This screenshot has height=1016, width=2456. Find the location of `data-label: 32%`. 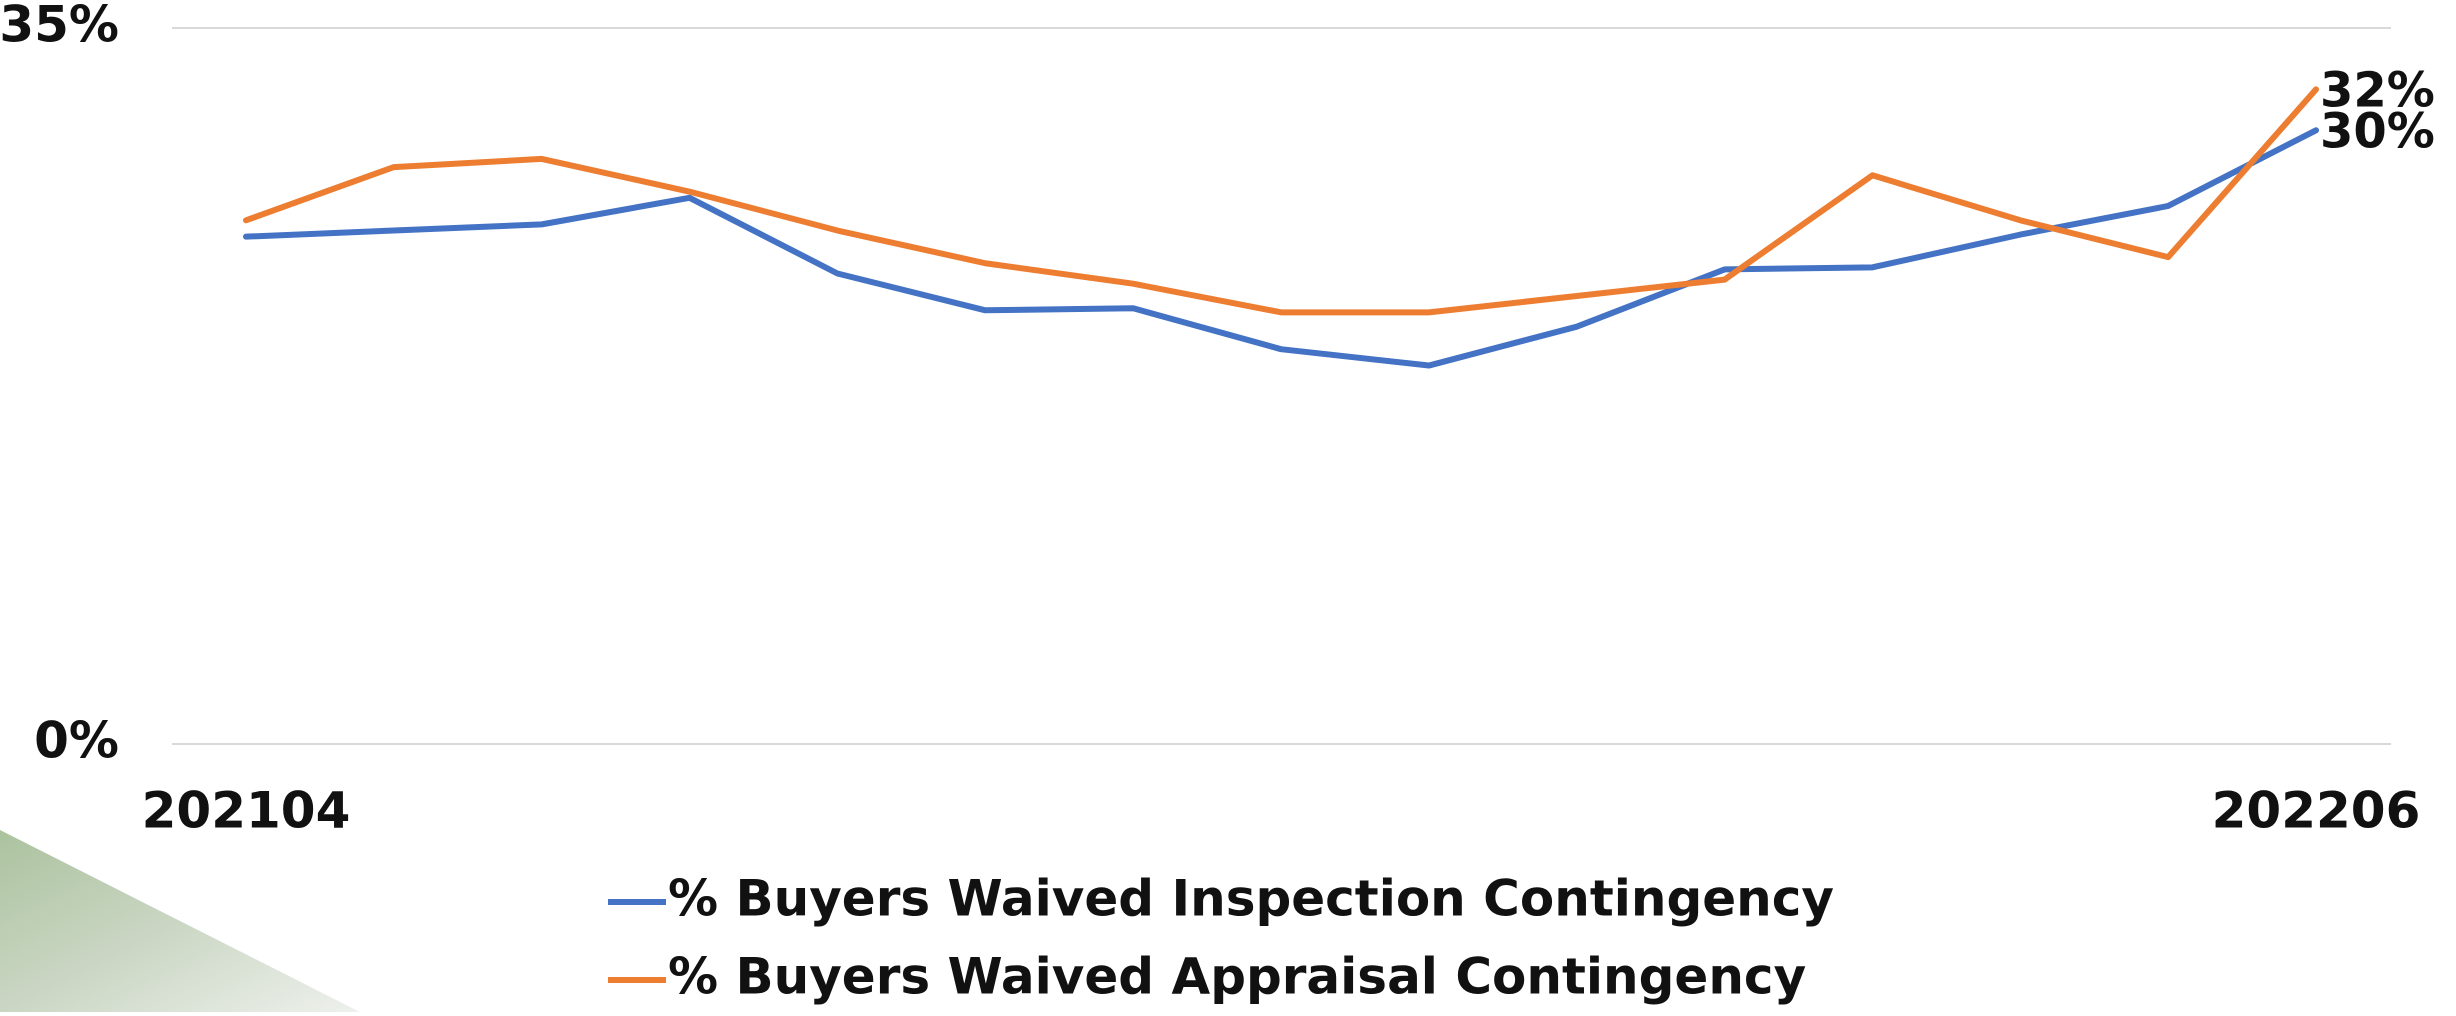

data-label: 32% is located at coordinates (2377, 90).